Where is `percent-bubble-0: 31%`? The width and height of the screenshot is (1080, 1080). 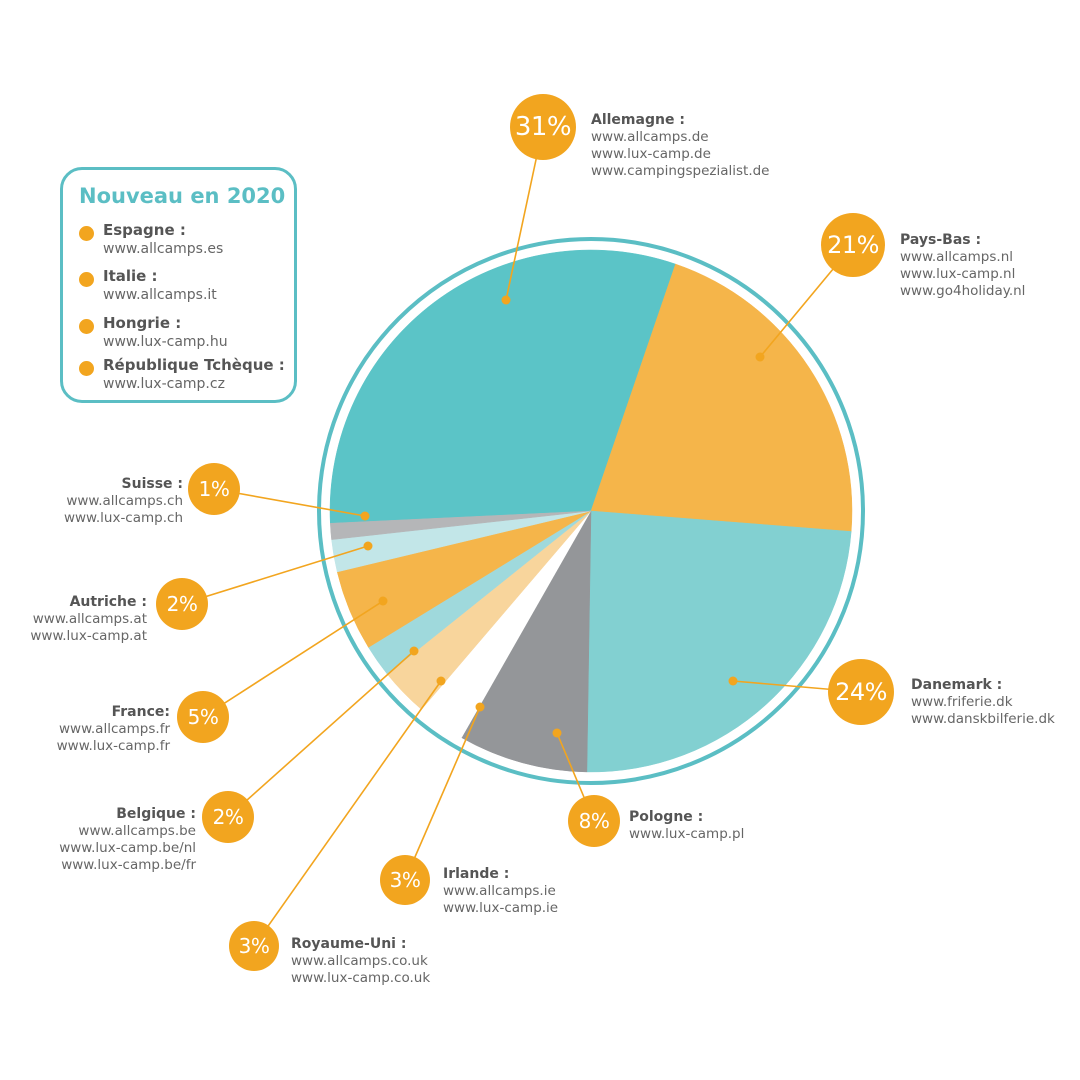
percent-bubble-0: 31% is located at coordinates (543, 127).